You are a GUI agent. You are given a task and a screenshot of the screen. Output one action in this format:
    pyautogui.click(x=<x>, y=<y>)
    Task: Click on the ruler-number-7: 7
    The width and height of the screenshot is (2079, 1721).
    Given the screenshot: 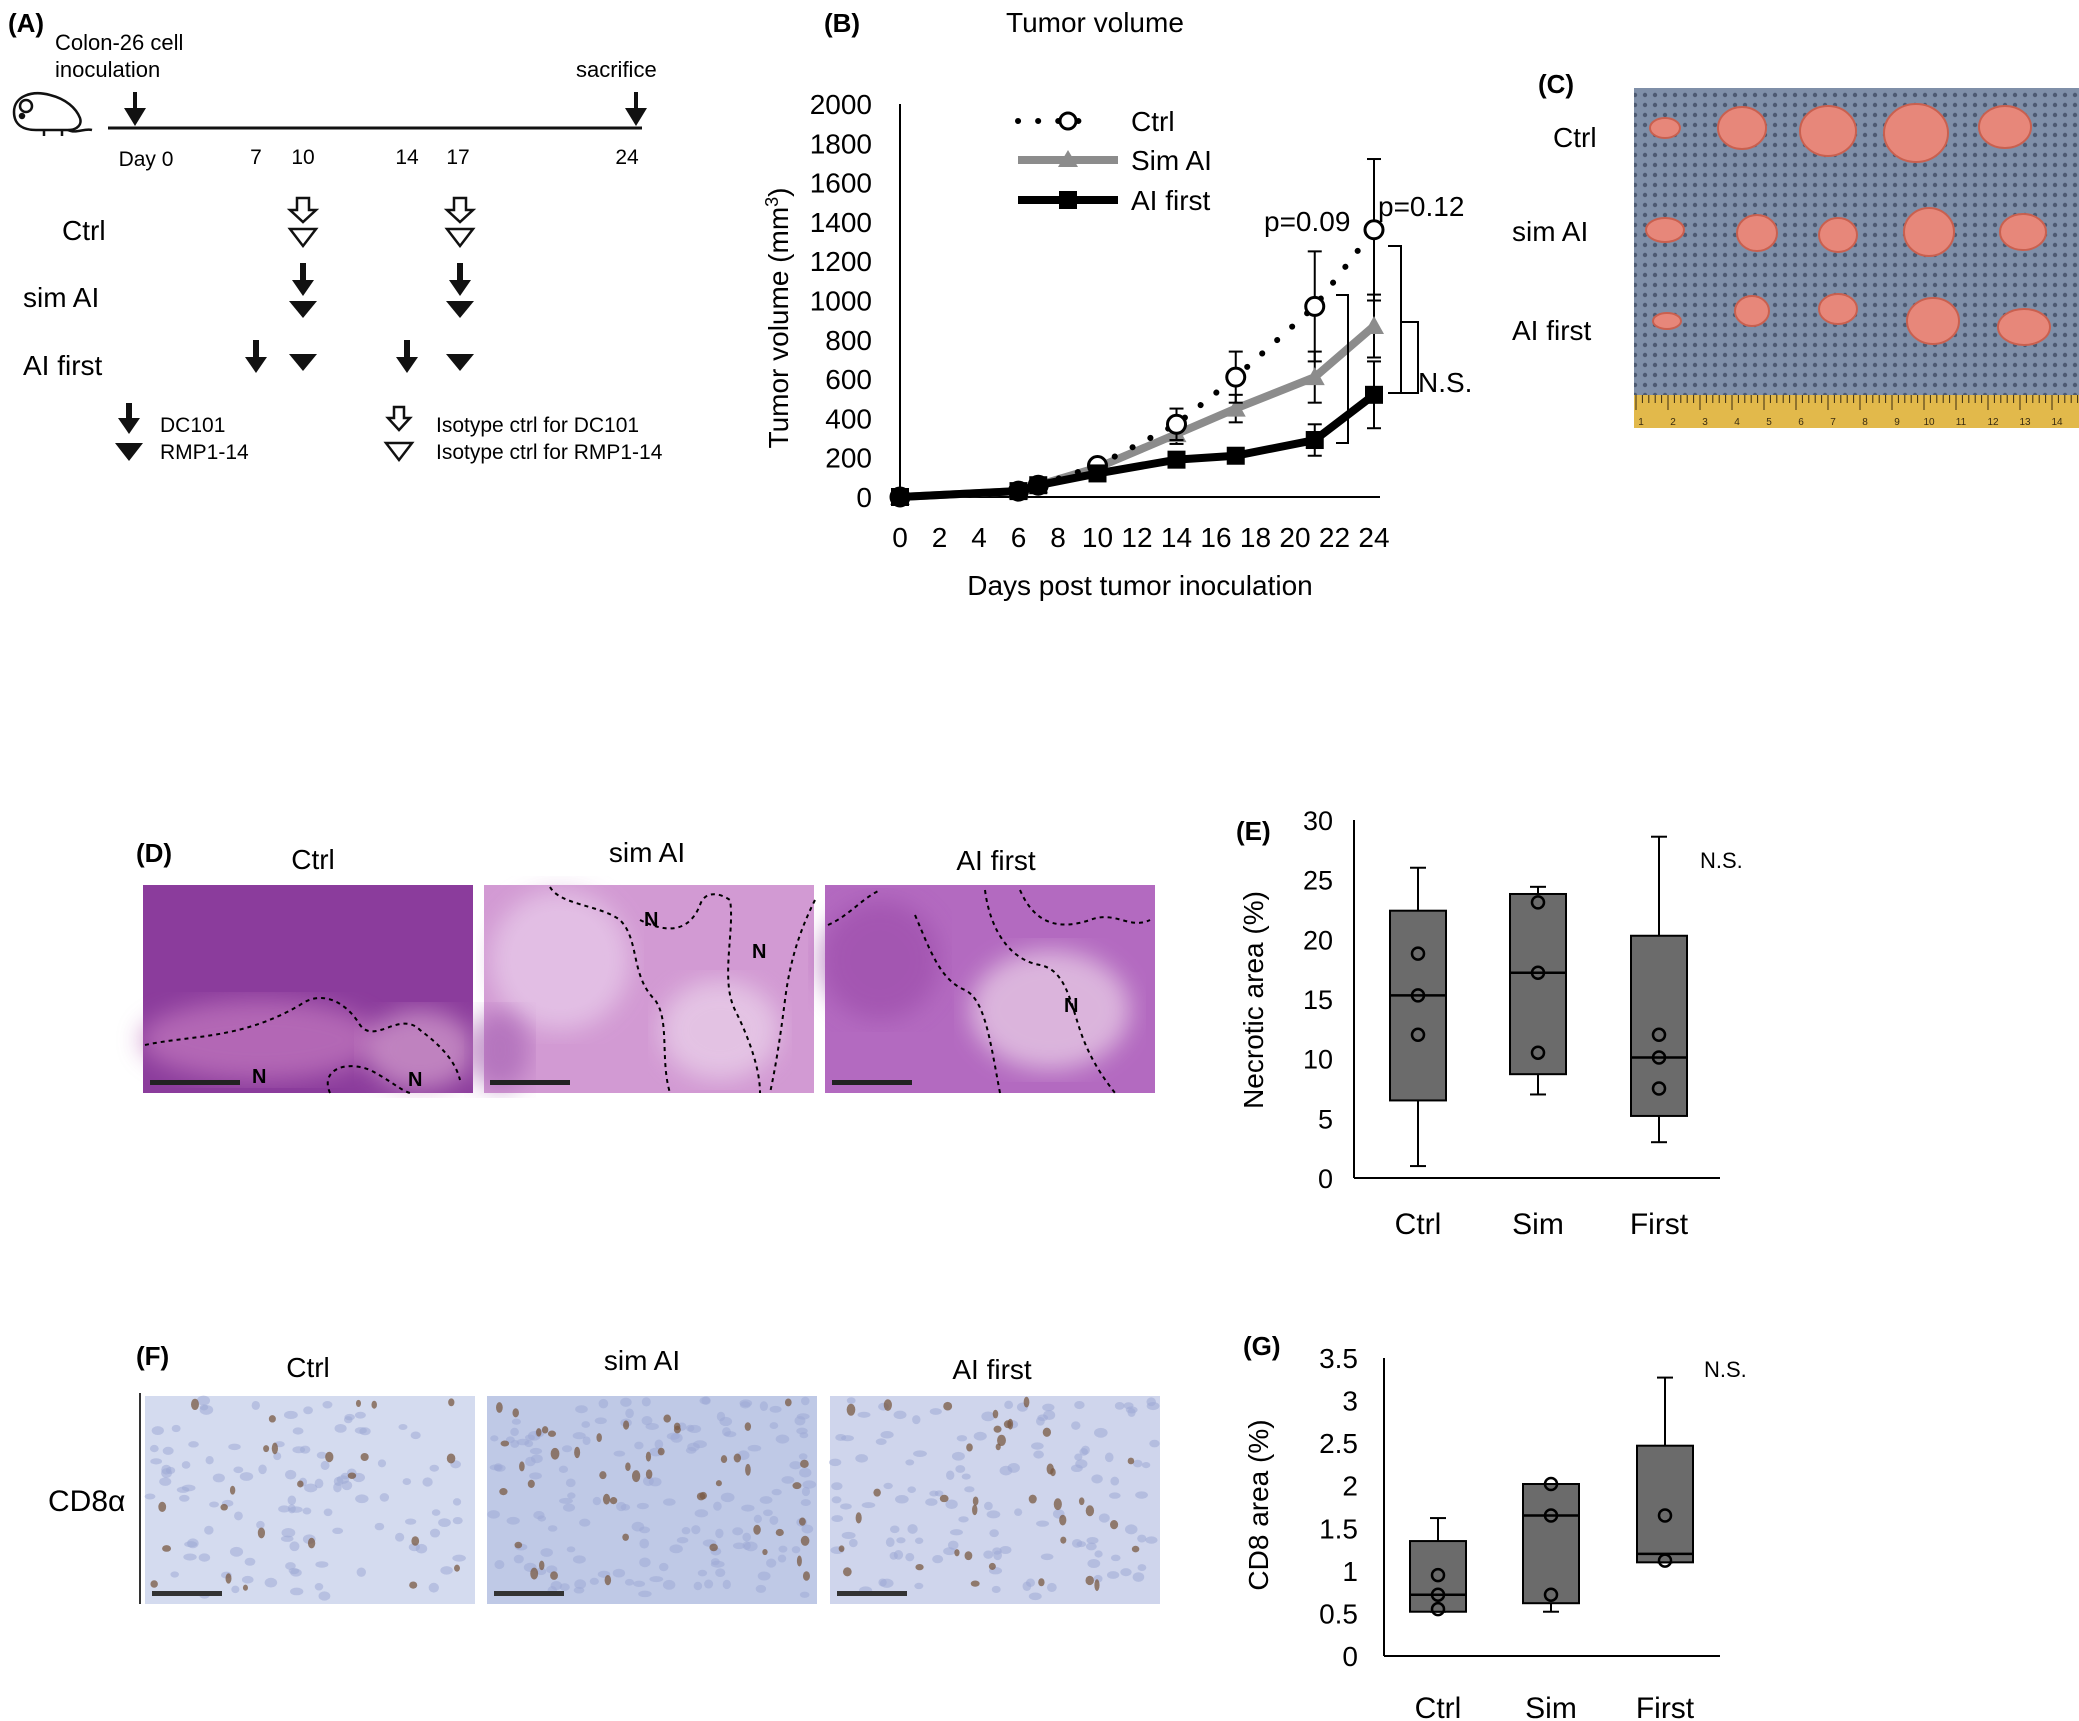 What is the action you would take?
    pyautogui.click(x=1833, y=422)
    